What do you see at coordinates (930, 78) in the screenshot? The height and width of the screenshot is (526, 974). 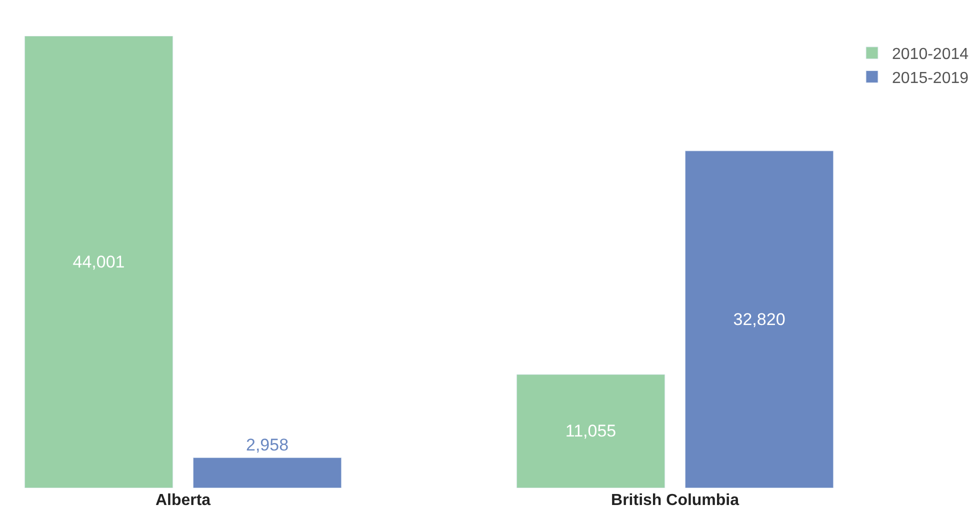 I see `legend-label: 2015-2019` at bounding box center [930, 78].